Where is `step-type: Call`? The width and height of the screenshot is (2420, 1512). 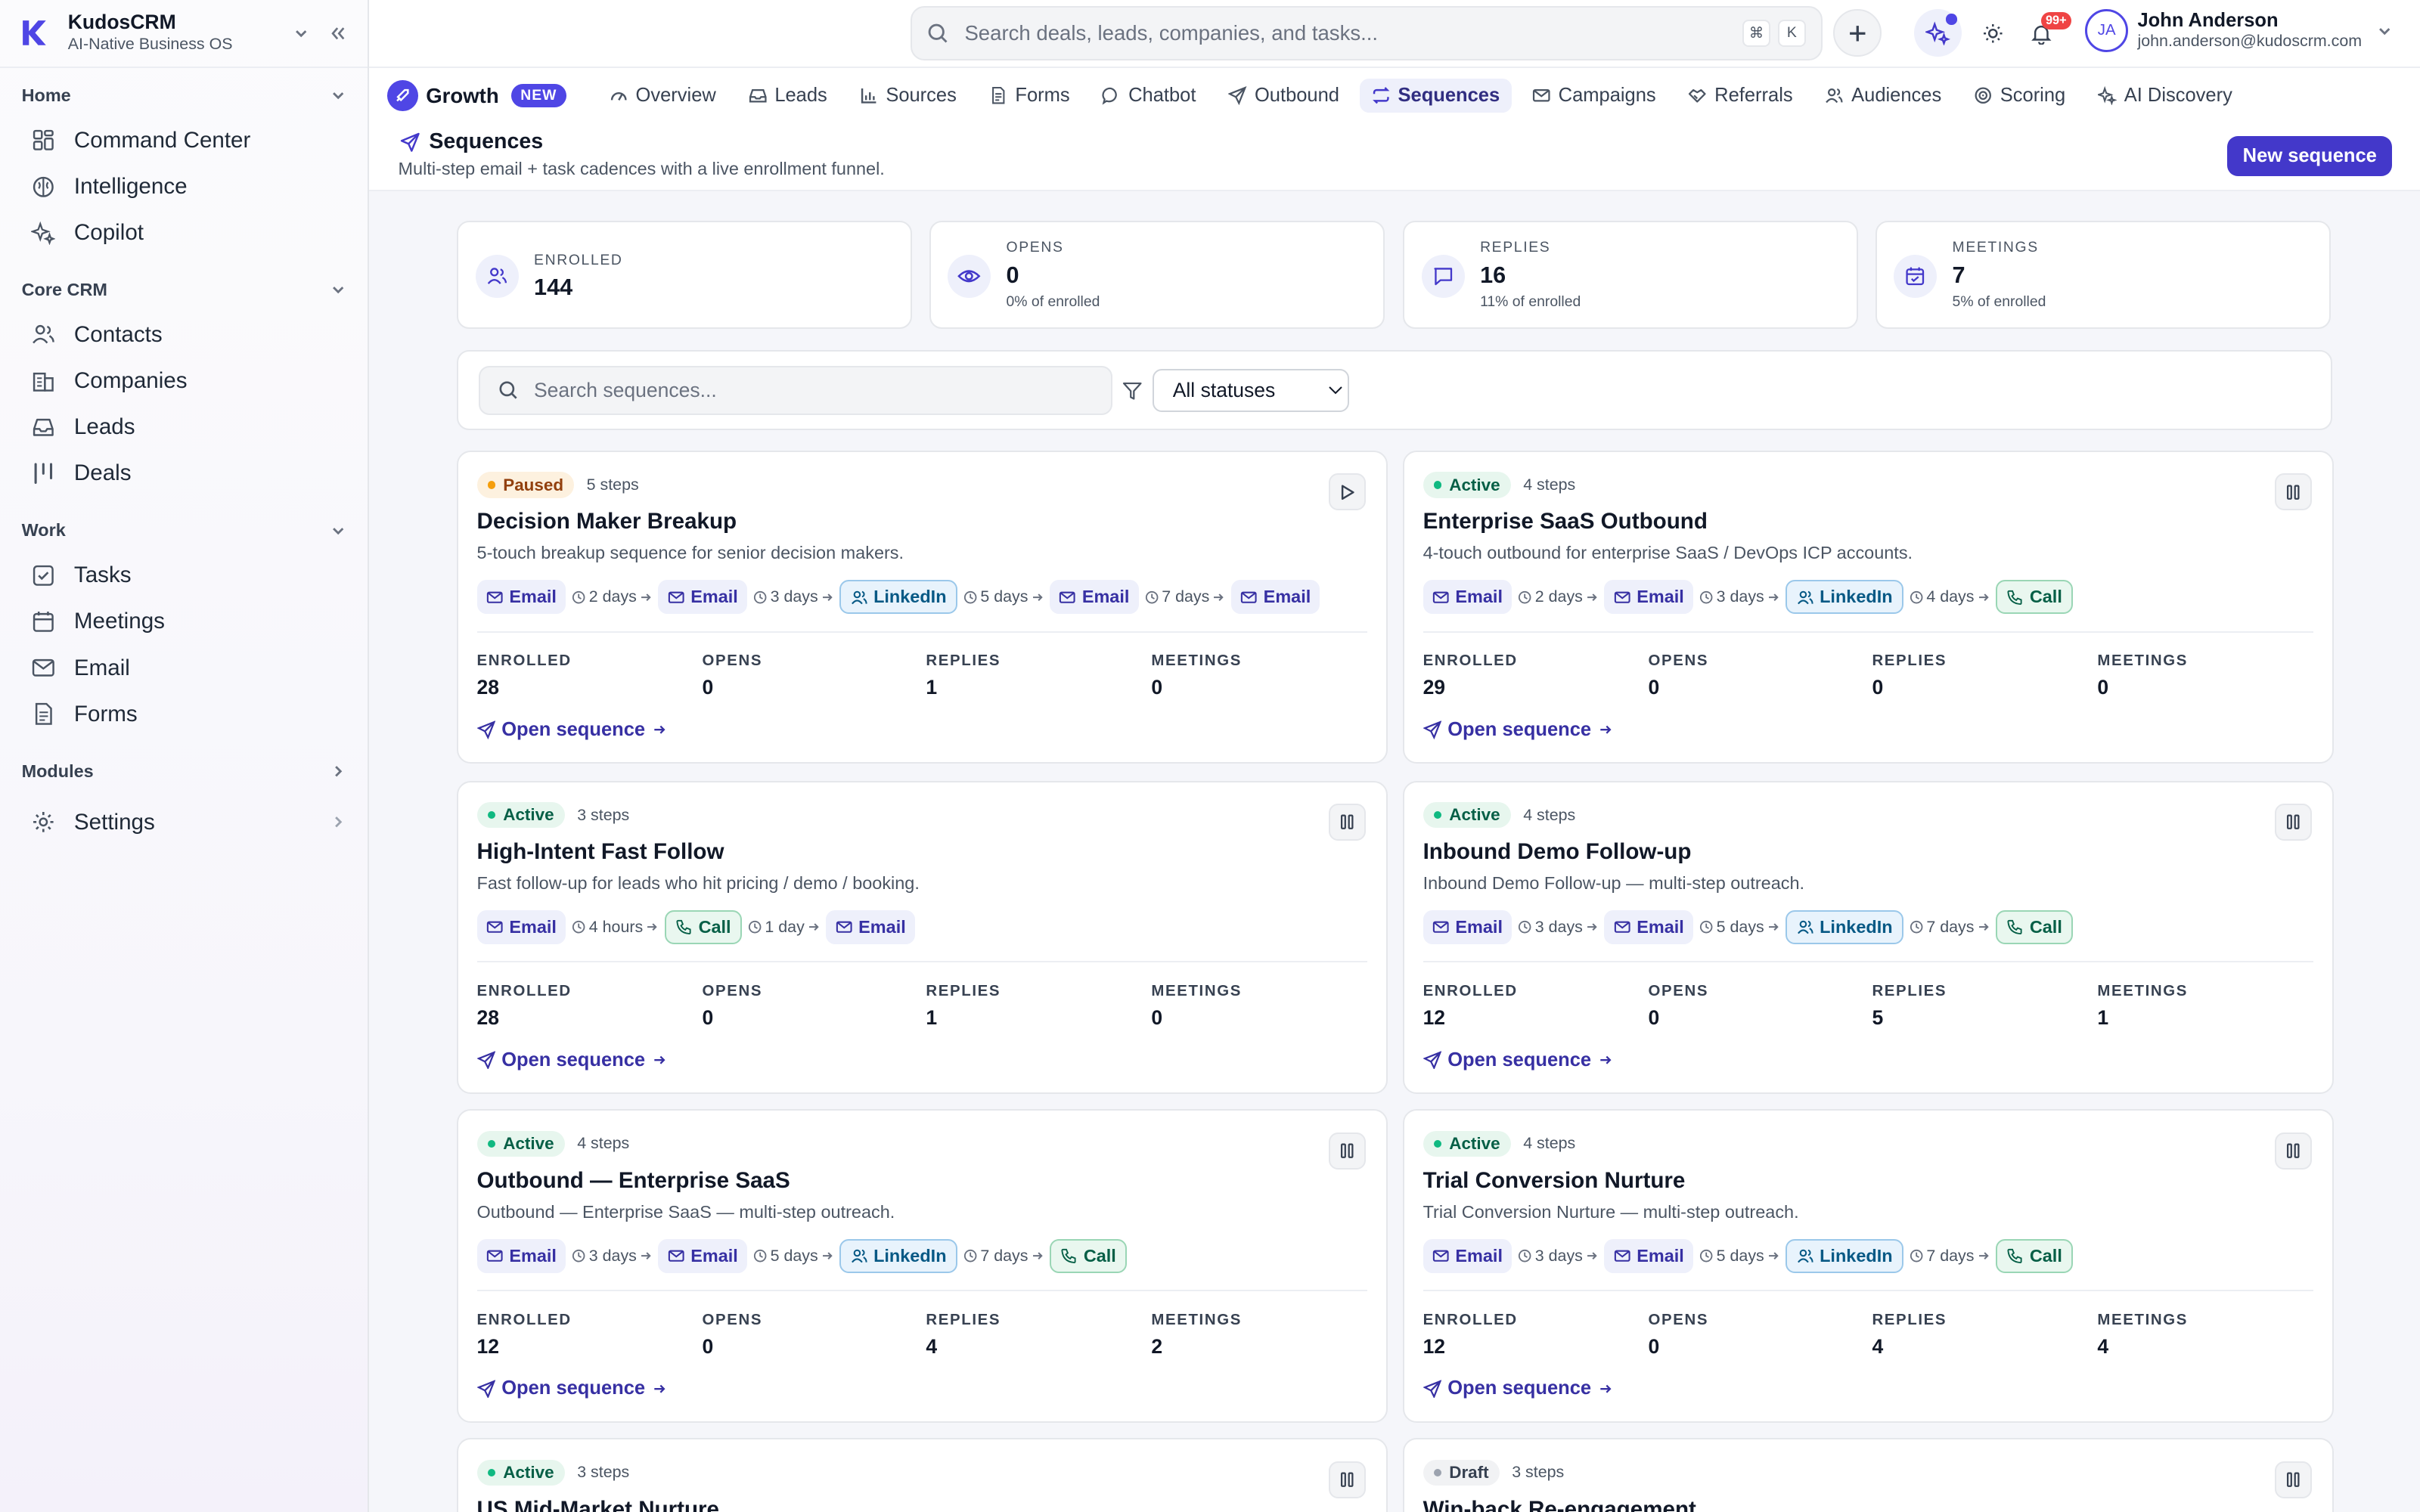 step-type: Call is located at coordinates (2045, 597).